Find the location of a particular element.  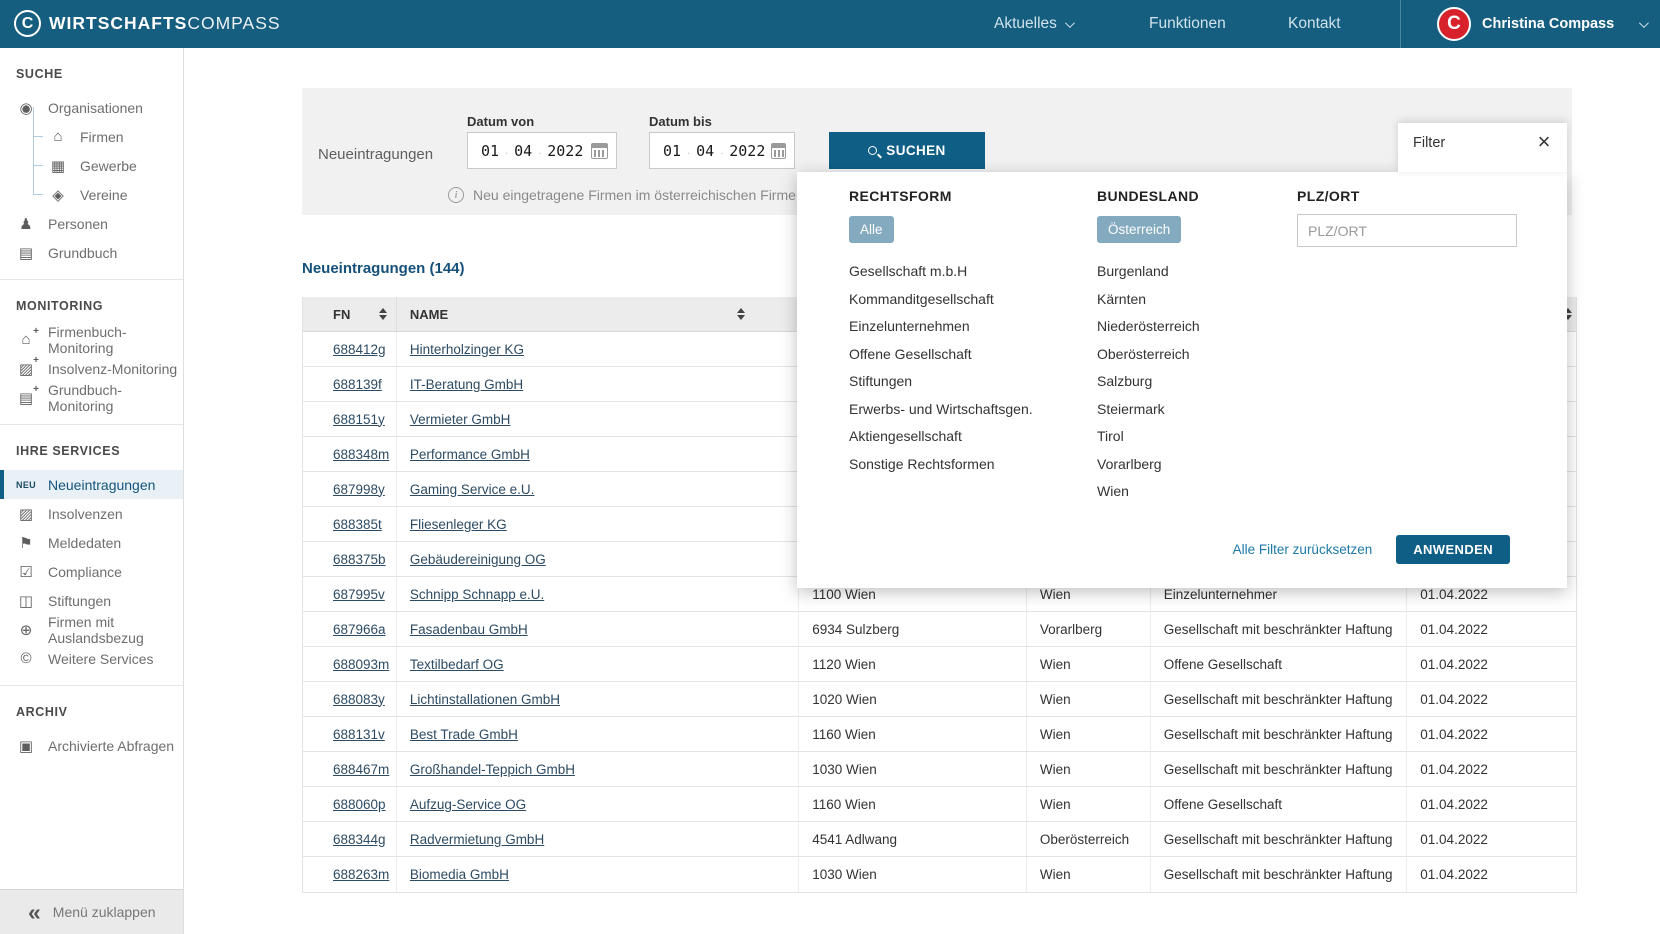

rechtsform-option-sonstige-rechtsformen: Sonstige Rechtsformen is located at coordinates (922, 463).